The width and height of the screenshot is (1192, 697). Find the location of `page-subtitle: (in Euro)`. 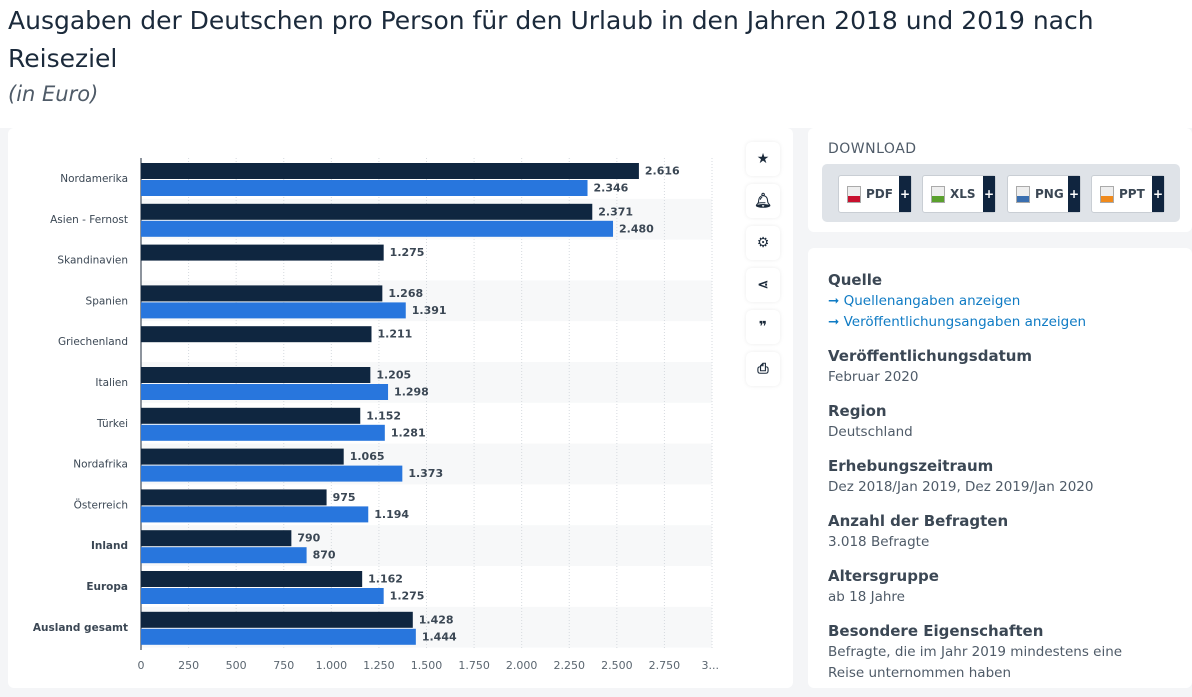

page-subtitle: (in Euro) is located at coordinates (53, 94).